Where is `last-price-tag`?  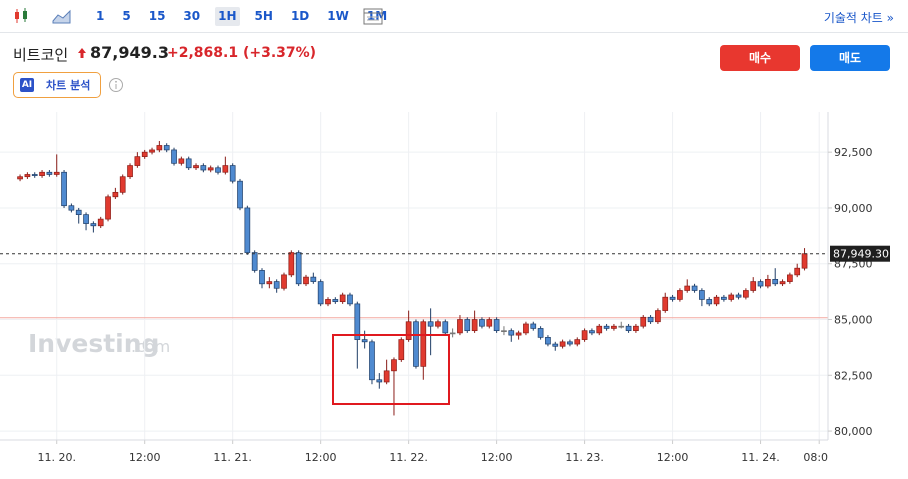
last-price-tag is located at coordinates (860, 253).